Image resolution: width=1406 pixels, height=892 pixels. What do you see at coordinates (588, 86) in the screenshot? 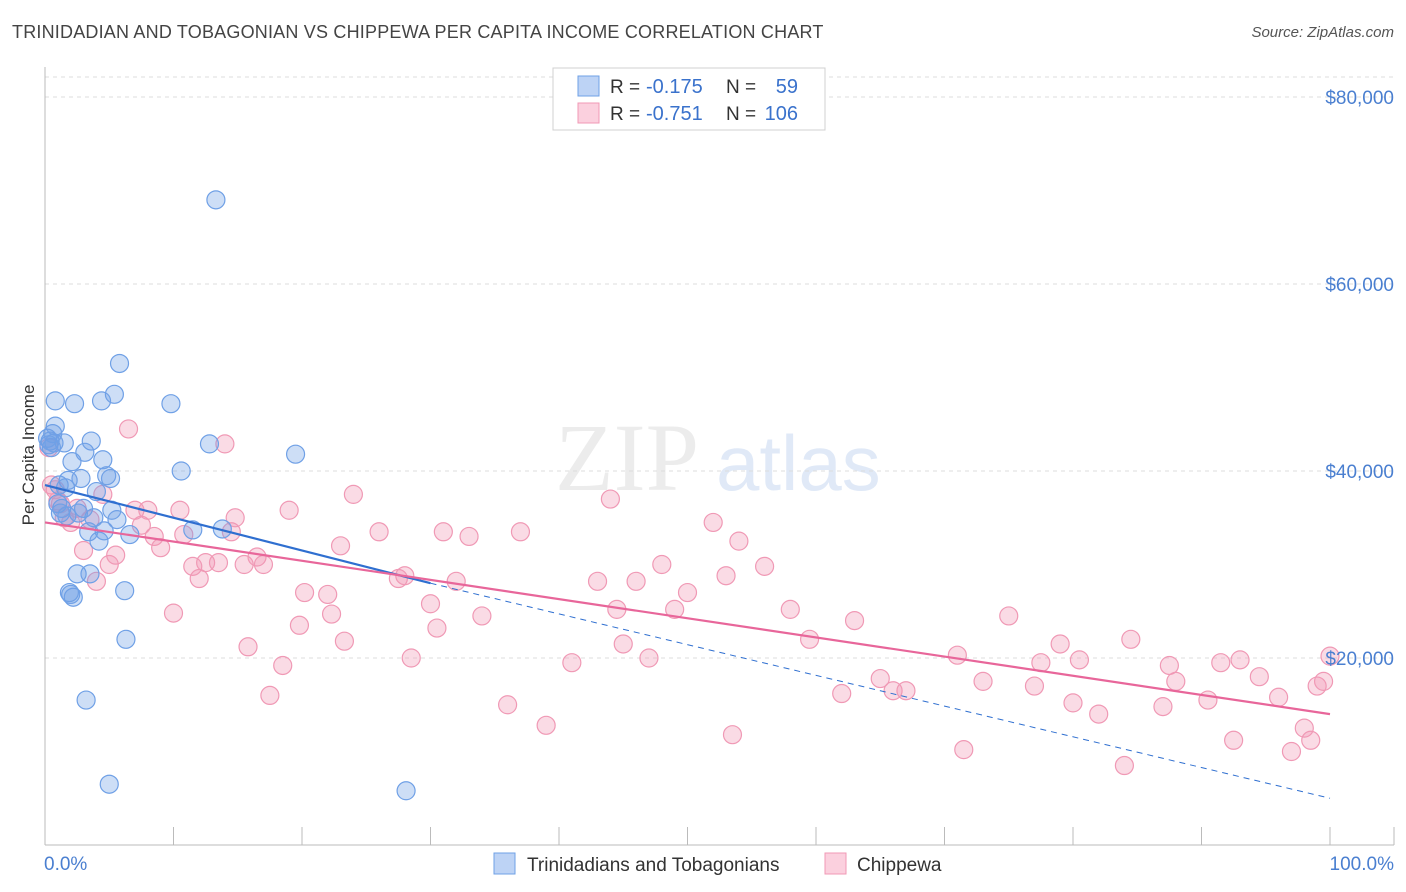
I see `legend-swatch-blue` at bounding box center [588, 86].